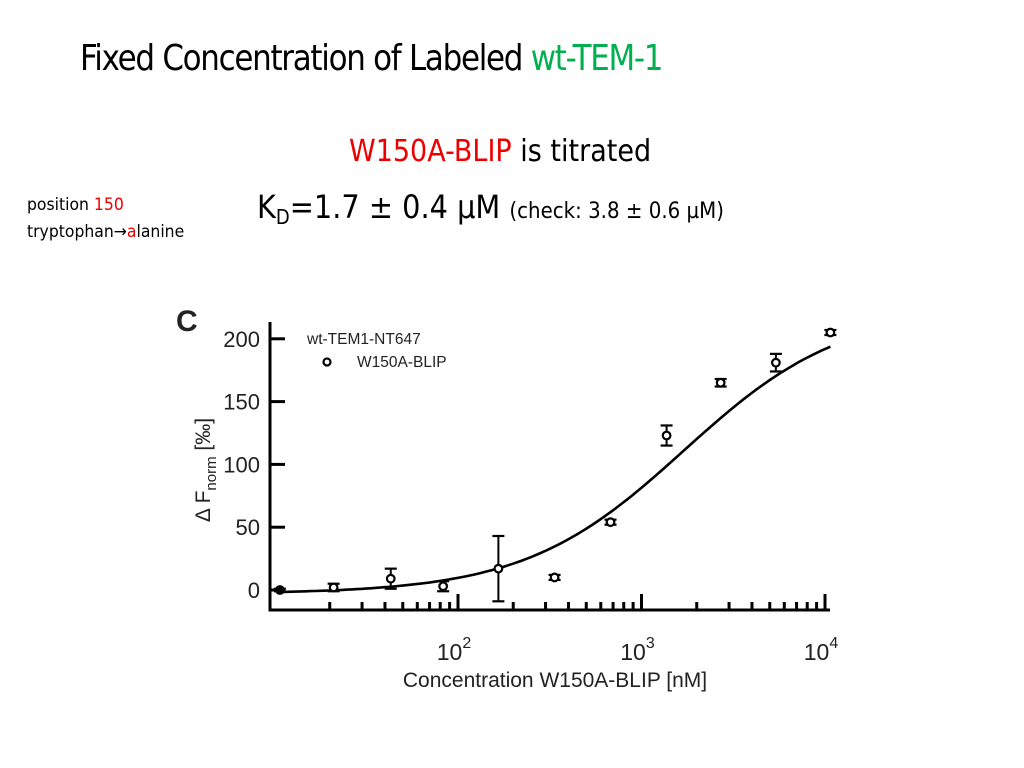  What do you see at coordinates (597, 58) in the screenshot?
I see `title-accent: wt-TEM-1` at bounding box center [597, 58].